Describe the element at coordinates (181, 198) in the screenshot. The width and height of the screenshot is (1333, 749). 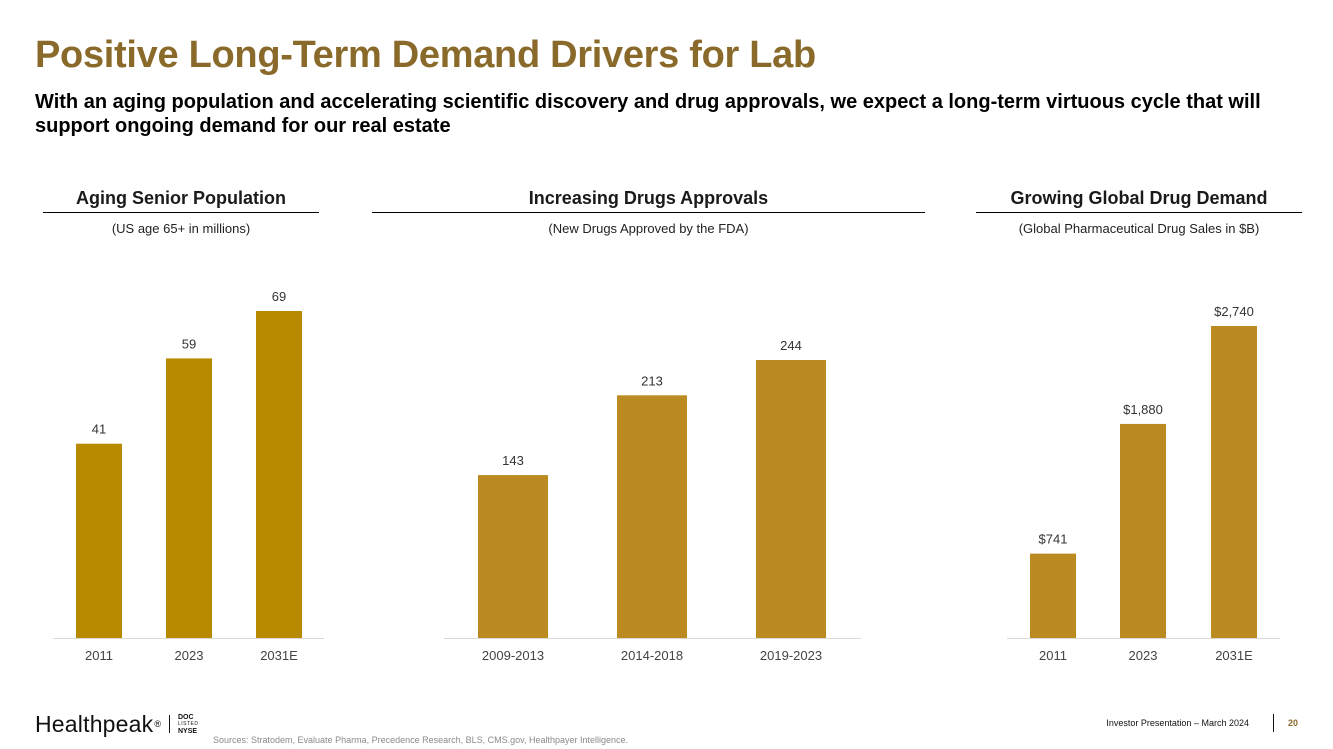
I see `chart-title: Aging Senior Population` at that location.